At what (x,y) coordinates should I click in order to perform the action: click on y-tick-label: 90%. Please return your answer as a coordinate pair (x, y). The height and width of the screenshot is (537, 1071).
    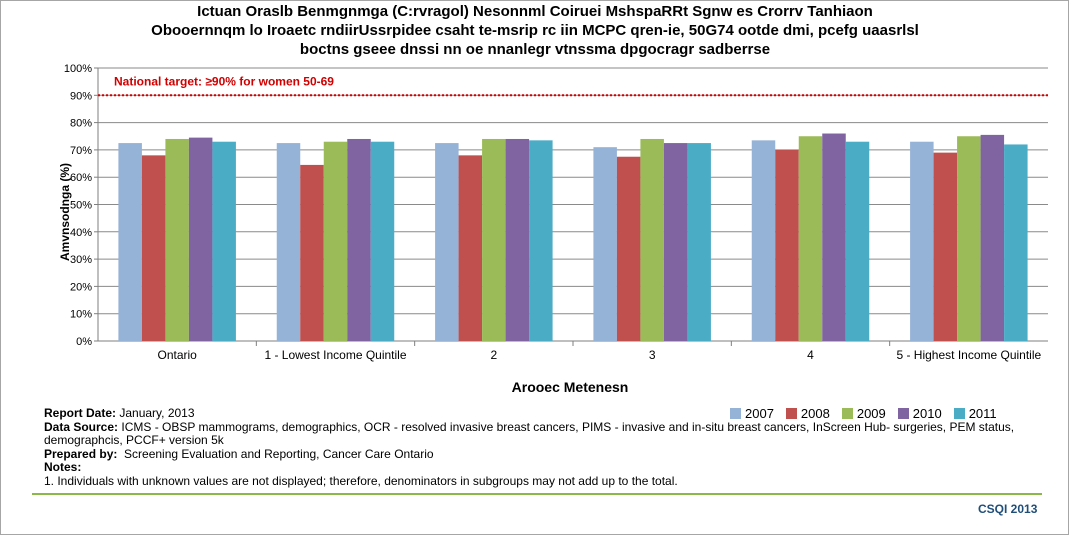
    Looking at the image, I should click on (81, 96).